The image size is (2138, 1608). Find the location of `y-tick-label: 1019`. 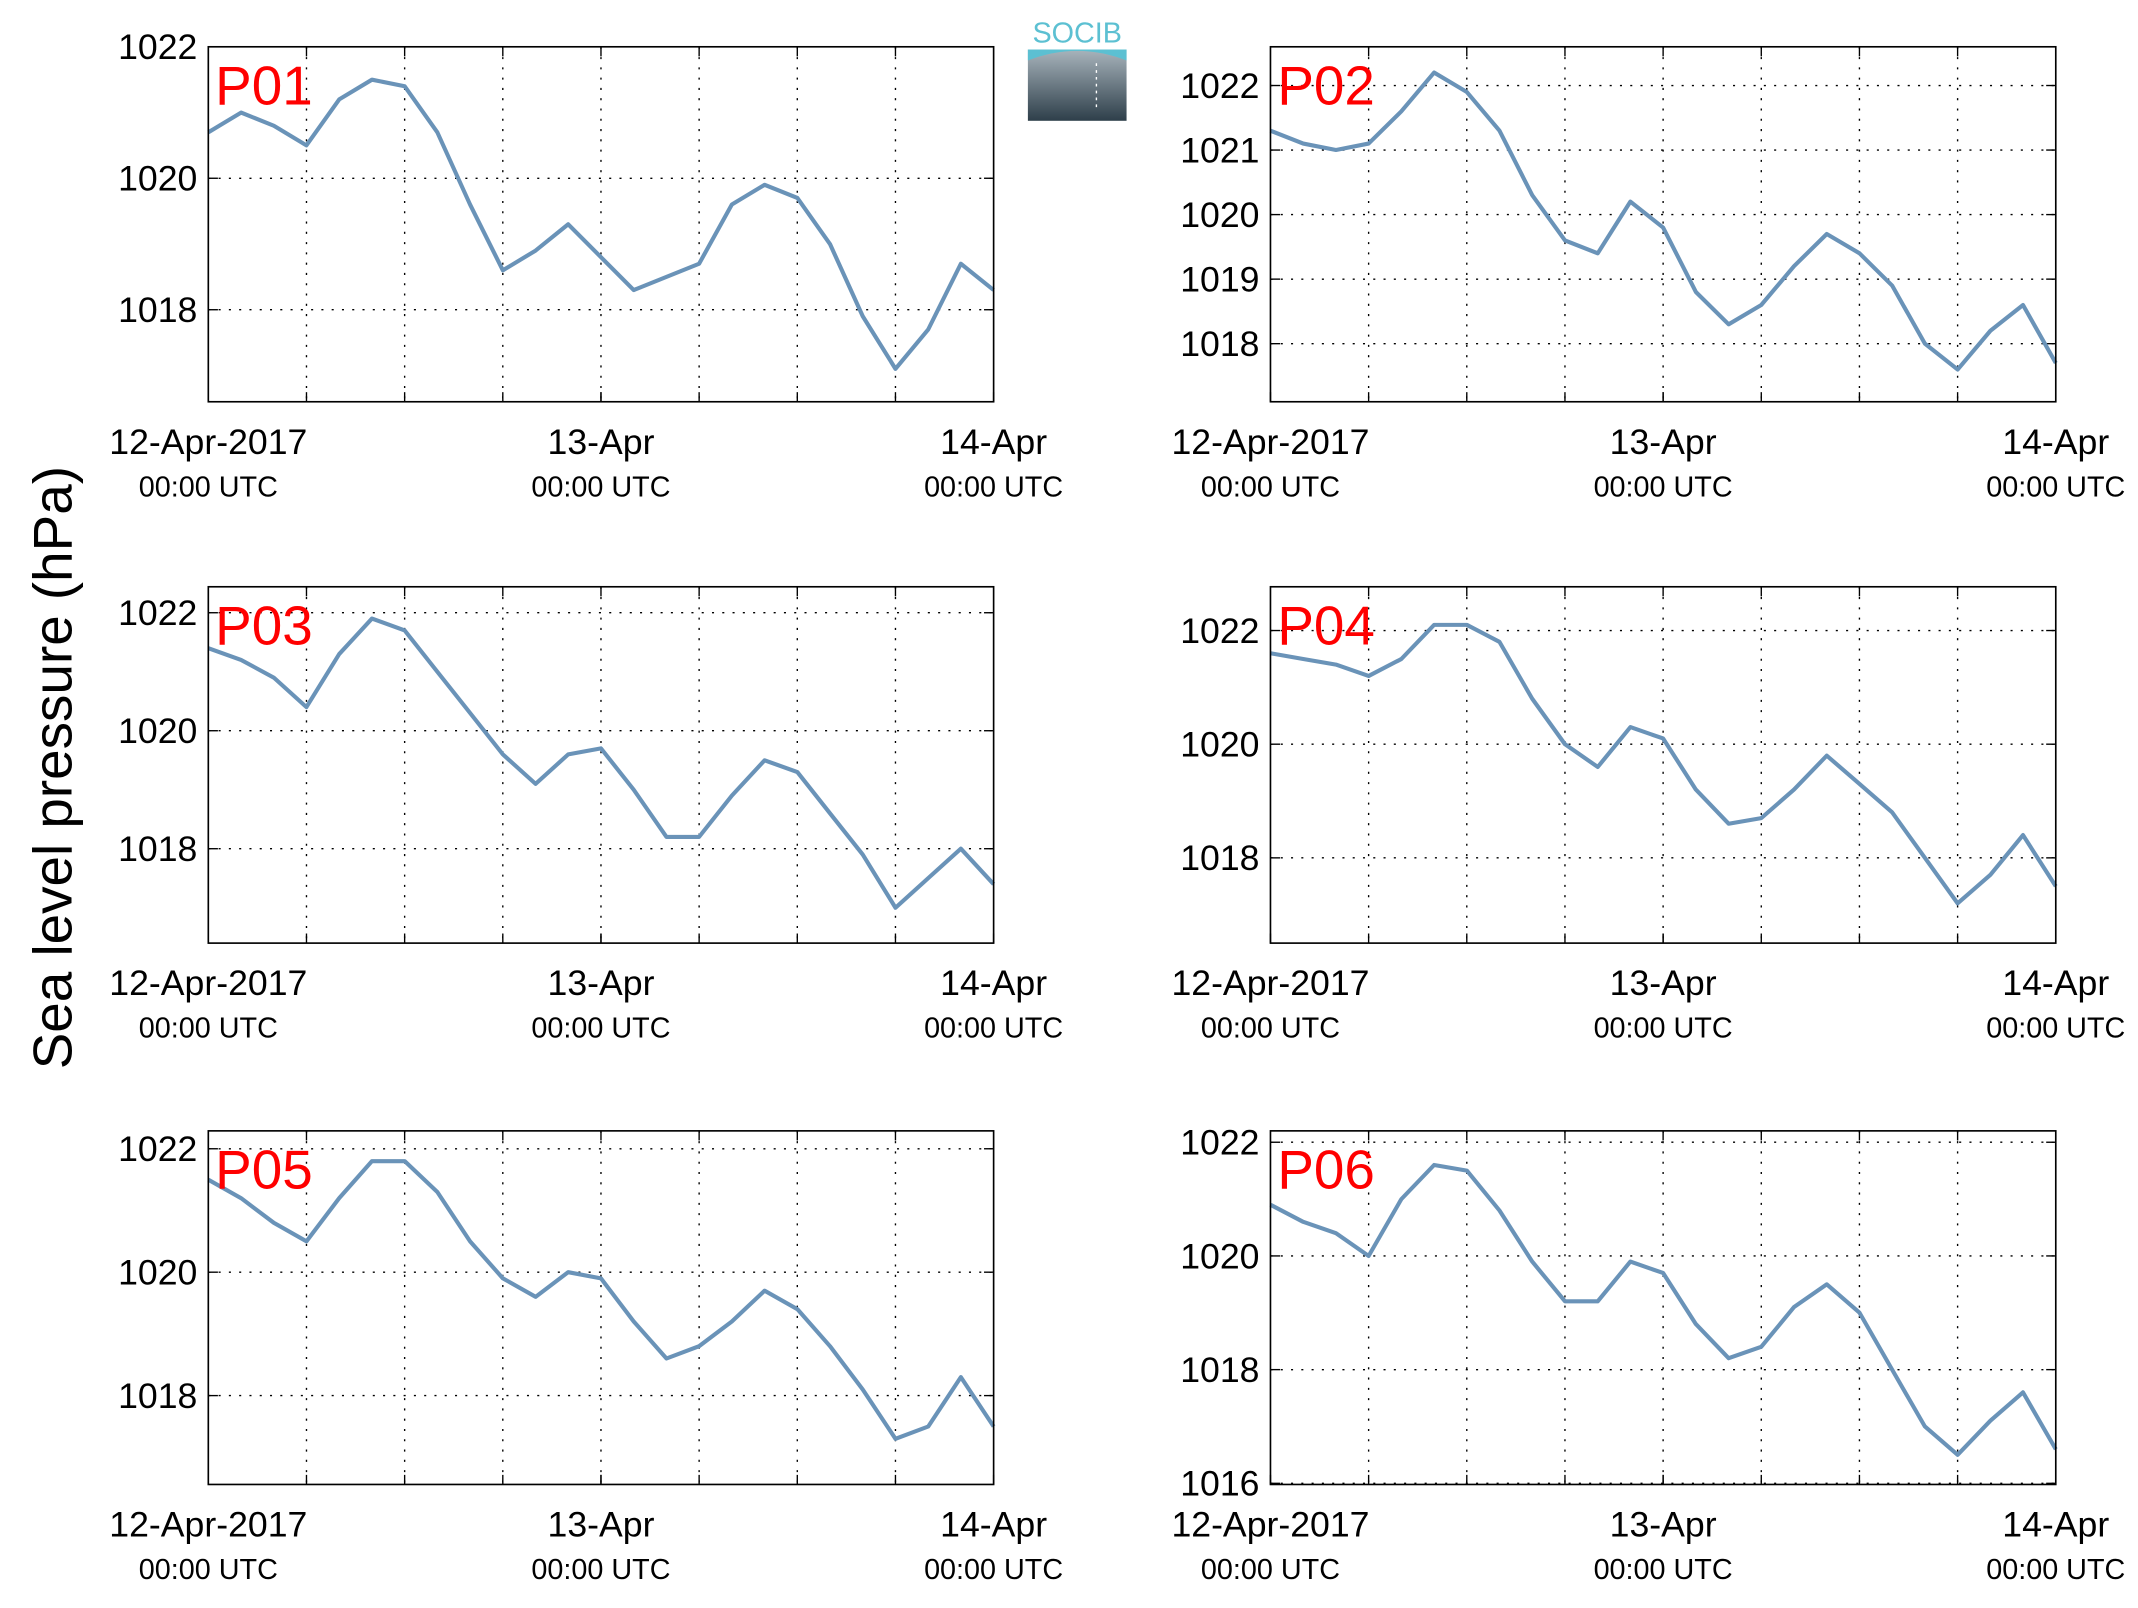

y-tick-label: 1019 is located at coordinates (1219, 279).